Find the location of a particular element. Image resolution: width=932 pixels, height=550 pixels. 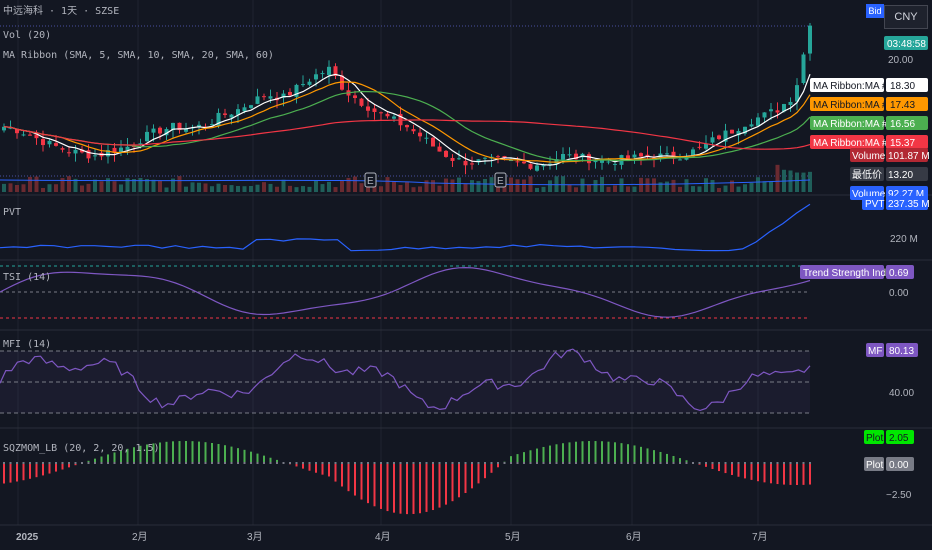

ribbon-tag-value: 17.43 is located at coordinates (902, 105).